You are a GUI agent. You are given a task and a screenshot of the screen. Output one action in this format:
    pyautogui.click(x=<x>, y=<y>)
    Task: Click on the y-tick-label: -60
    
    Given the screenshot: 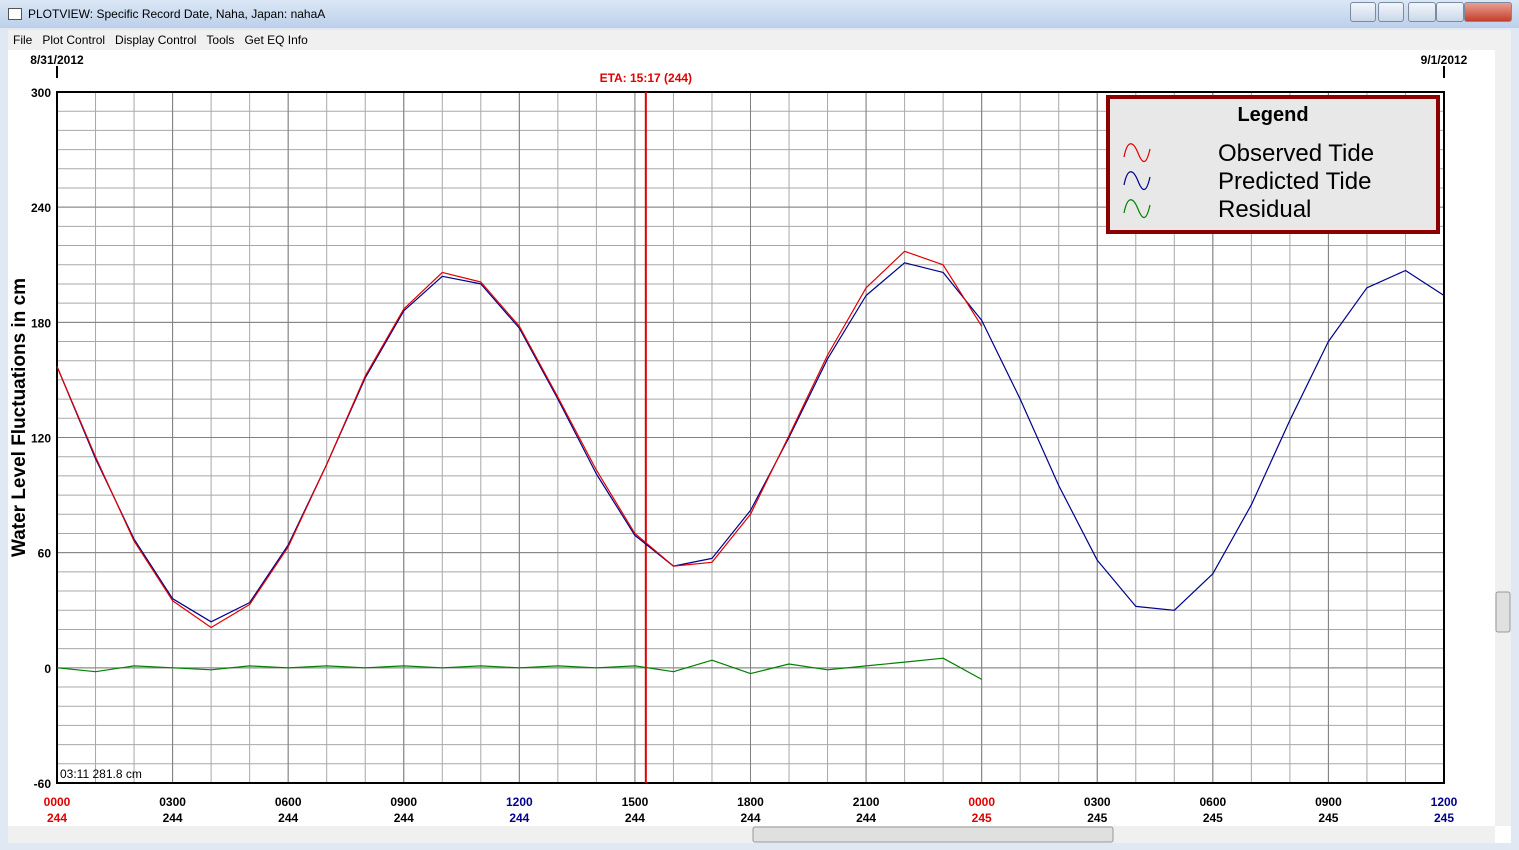 What is the action you would take?
    pyautogui.click(x=43, y=784)
    